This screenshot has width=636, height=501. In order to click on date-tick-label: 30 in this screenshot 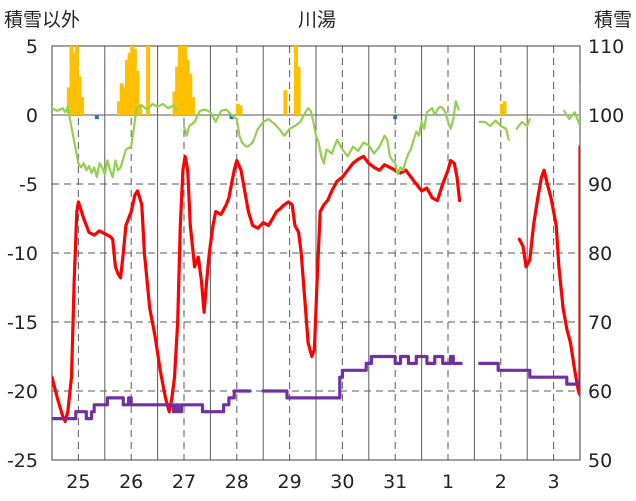, I will do `click(342, 482)`.